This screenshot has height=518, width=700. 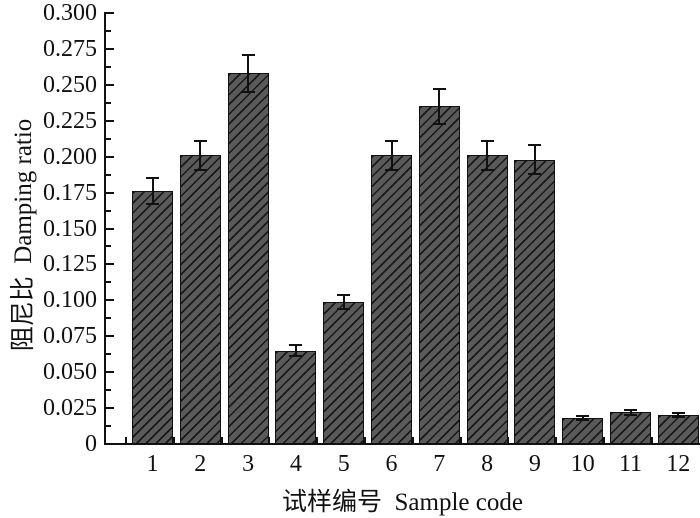 What do you see at coordinates (295, 464) in the screenshot?
I see `x-tick-label: 4` at bounding box center [295, 464].